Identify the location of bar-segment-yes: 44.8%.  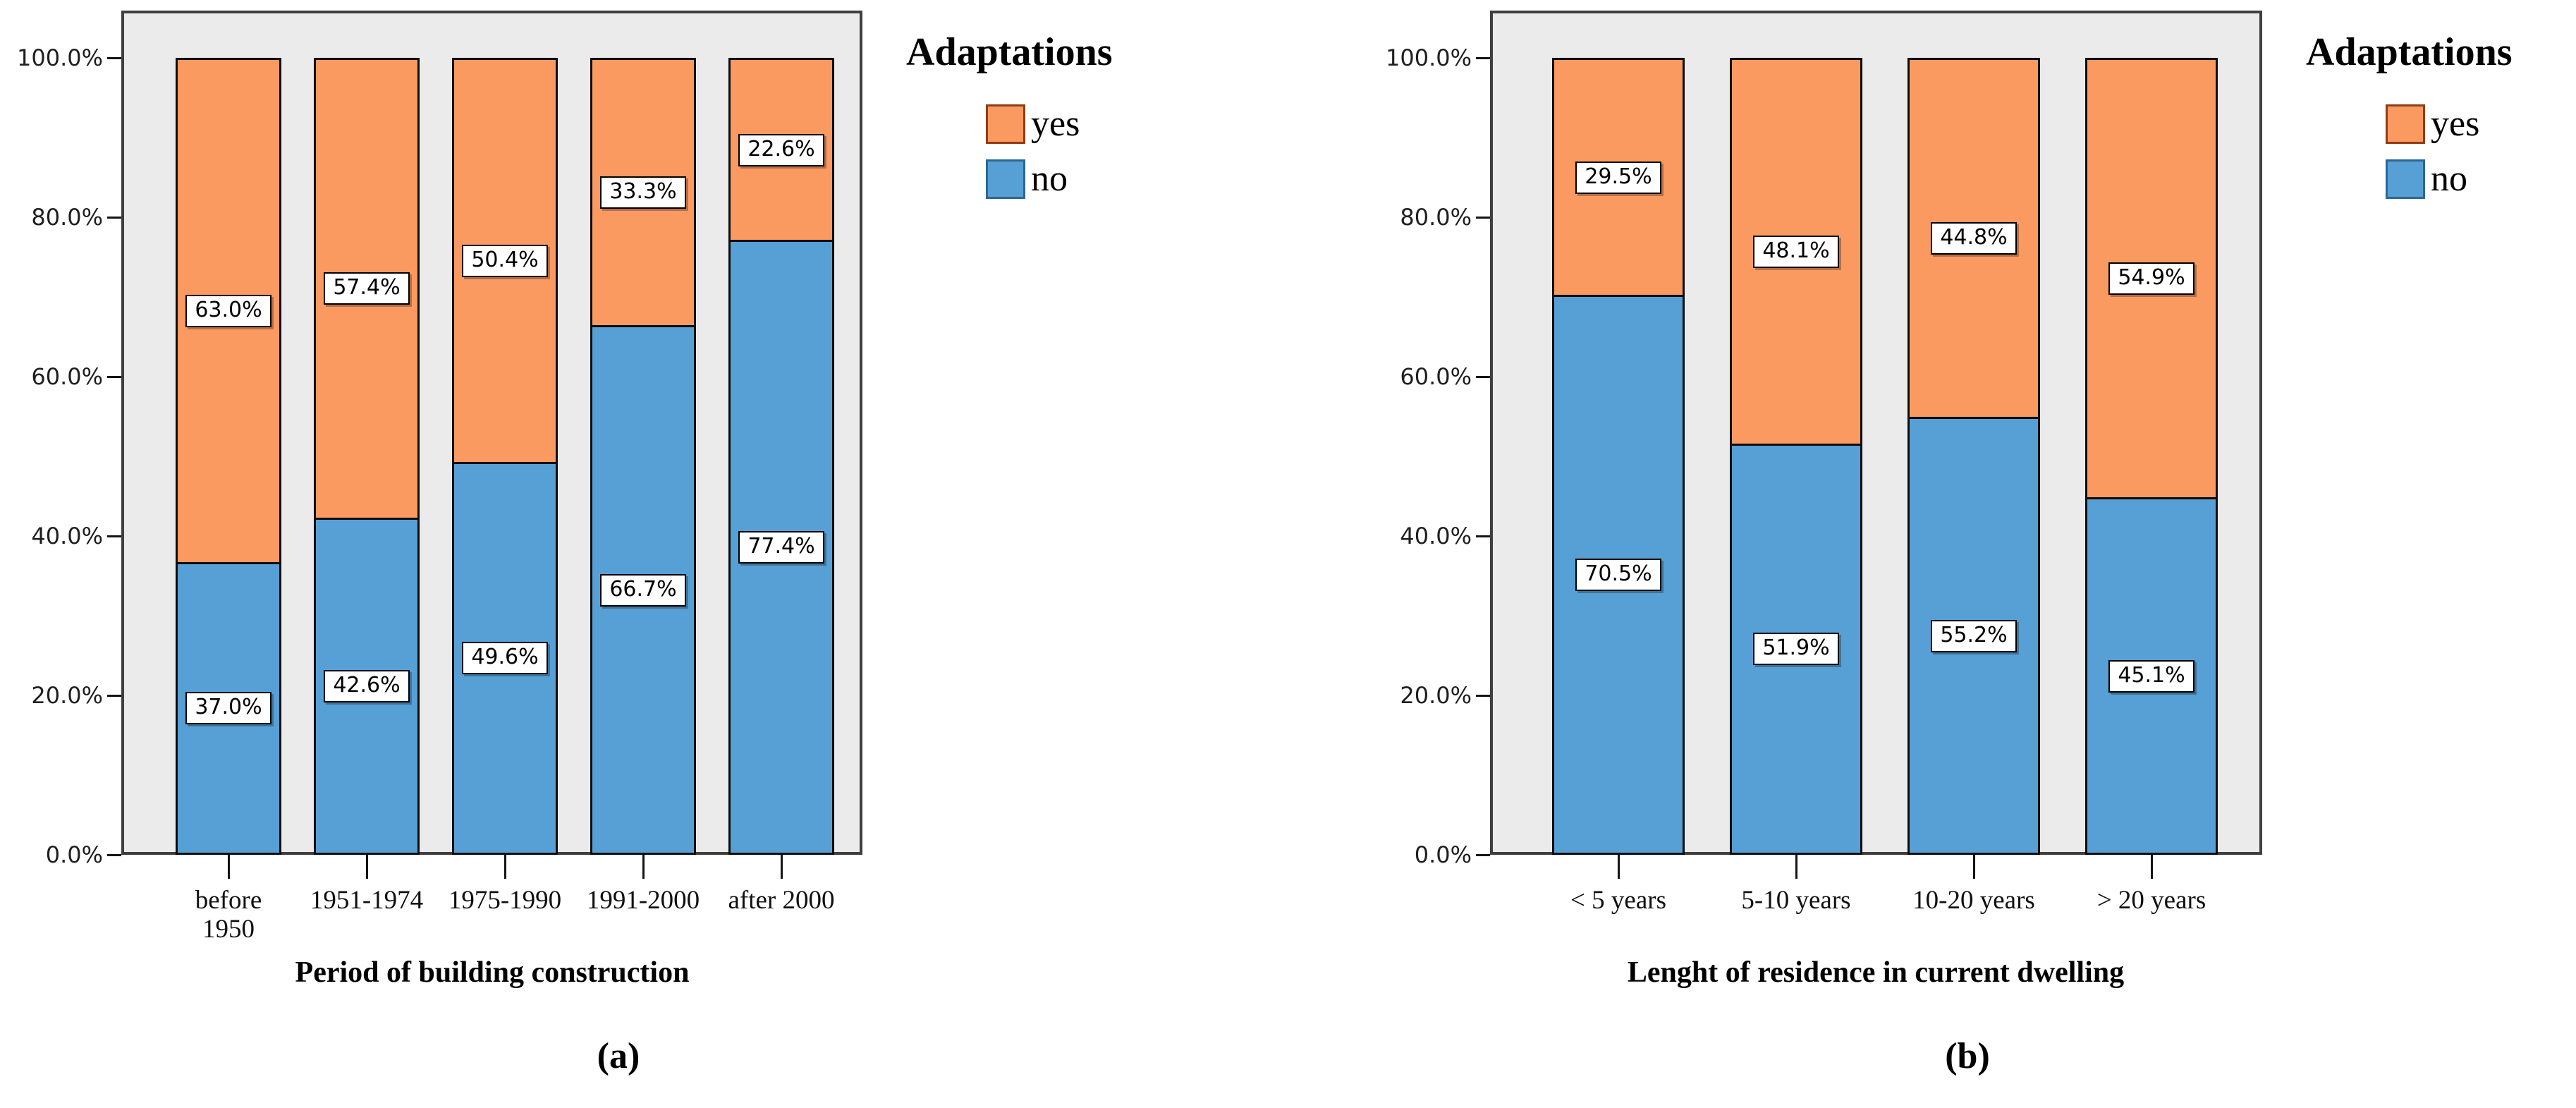
(1974, 239).